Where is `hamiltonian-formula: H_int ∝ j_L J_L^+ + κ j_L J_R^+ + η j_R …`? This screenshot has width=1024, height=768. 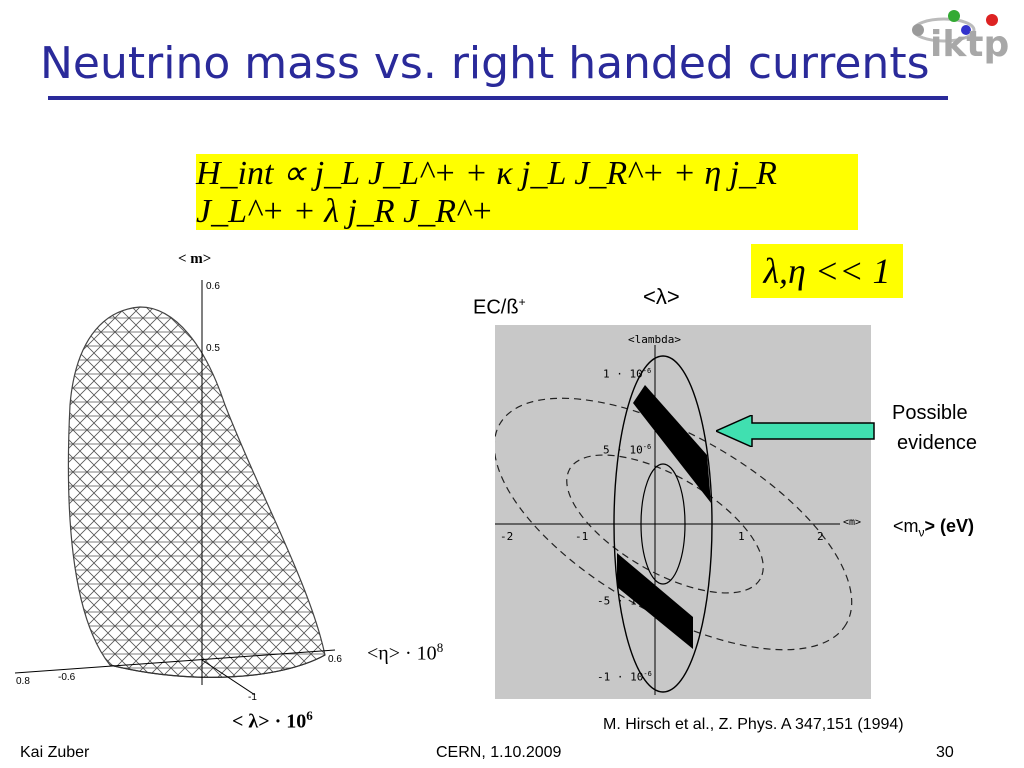 hamiltonian-formula: H_int ∝ j_L J_L^+ + κ j_L J_R^+ + η j_R … is located at coordinates (527, 192).